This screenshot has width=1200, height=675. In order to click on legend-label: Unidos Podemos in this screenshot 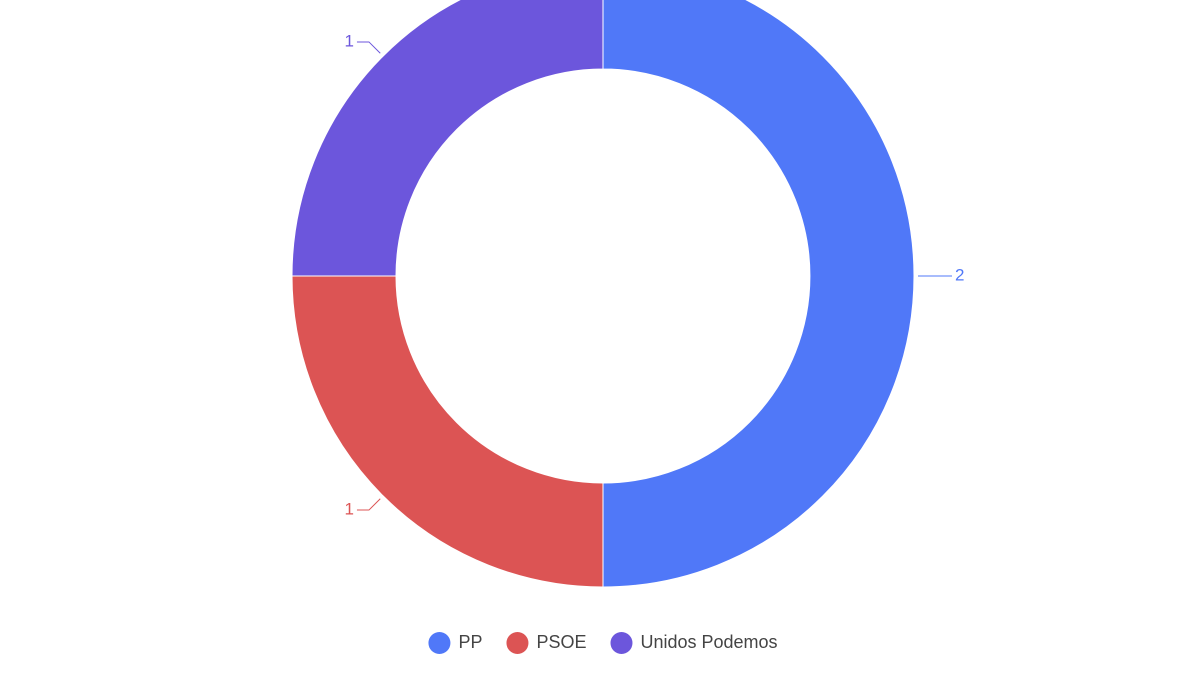, I will do `click(708, 642)`.